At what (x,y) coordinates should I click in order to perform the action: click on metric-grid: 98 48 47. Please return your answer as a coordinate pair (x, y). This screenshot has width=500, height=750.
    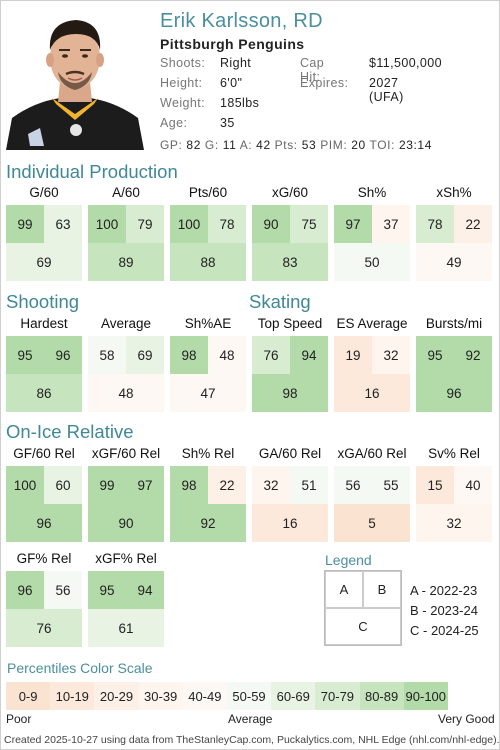
    Looking at the image, I should click on (208, 374).